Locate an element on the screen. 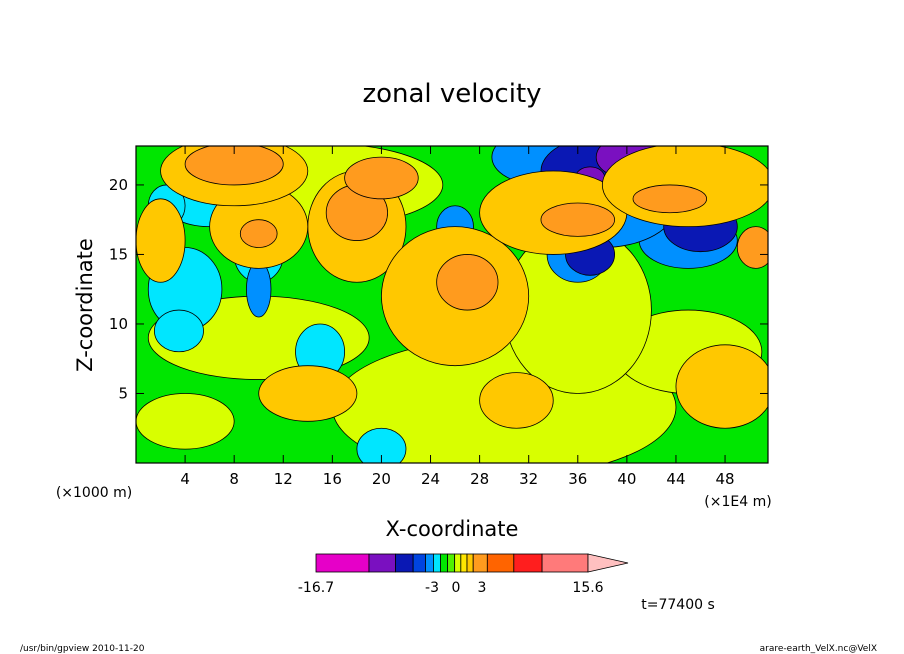  x-tick-label: 32 is located at coordinates (528, 479).